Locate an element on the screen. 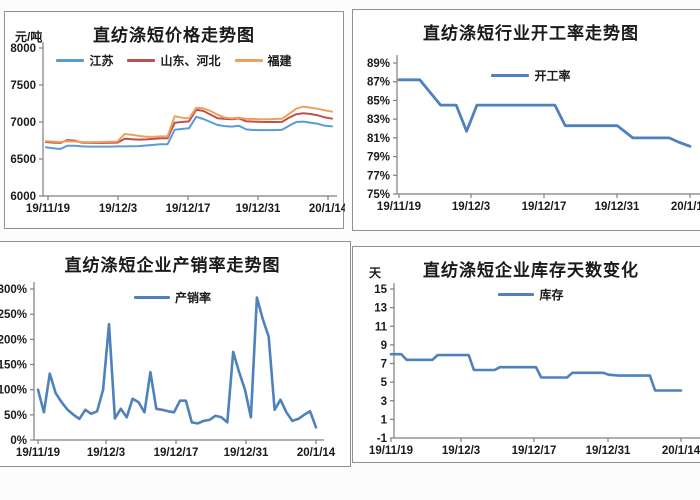  legend-item: 江苏 is located at coordinates (84, 60).